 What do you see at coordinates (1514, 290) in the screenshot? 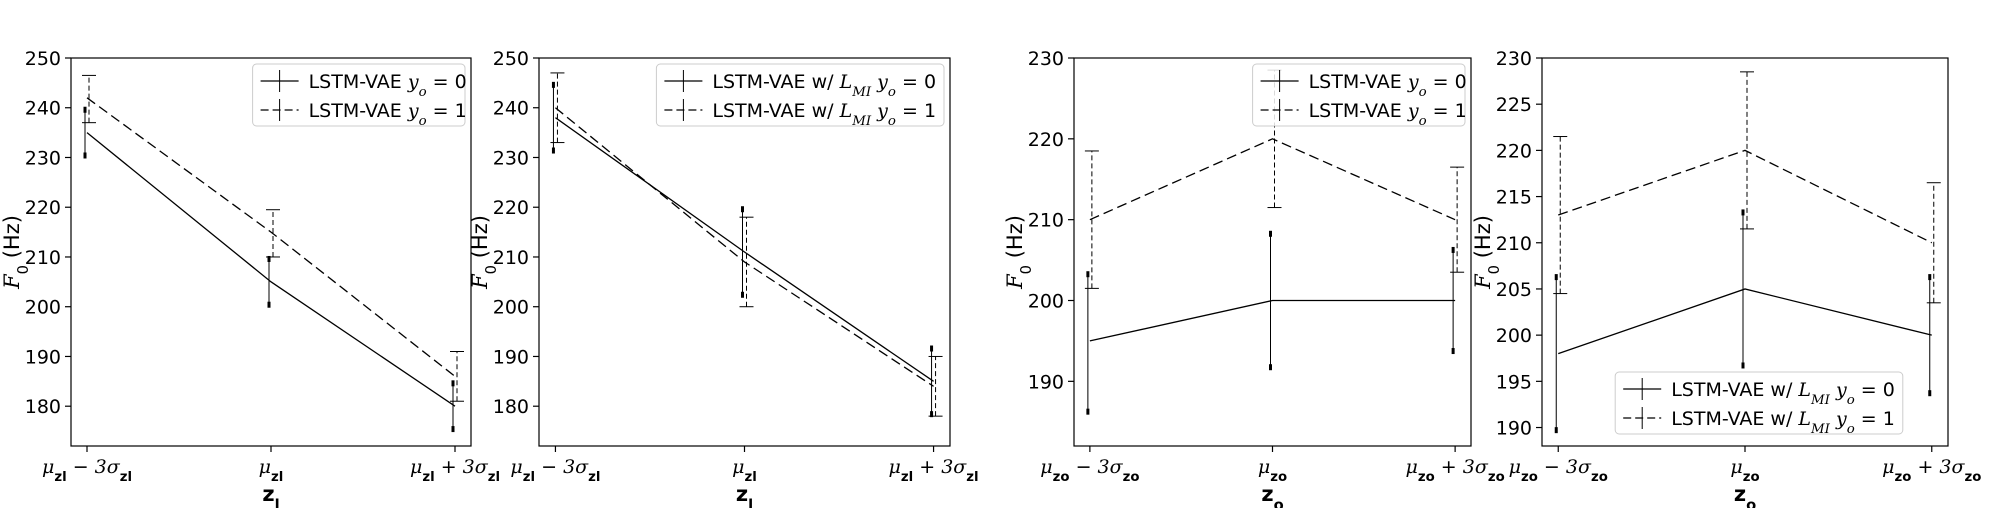
I see `y-tick-label: 205` at bounding box center [1514, 290].